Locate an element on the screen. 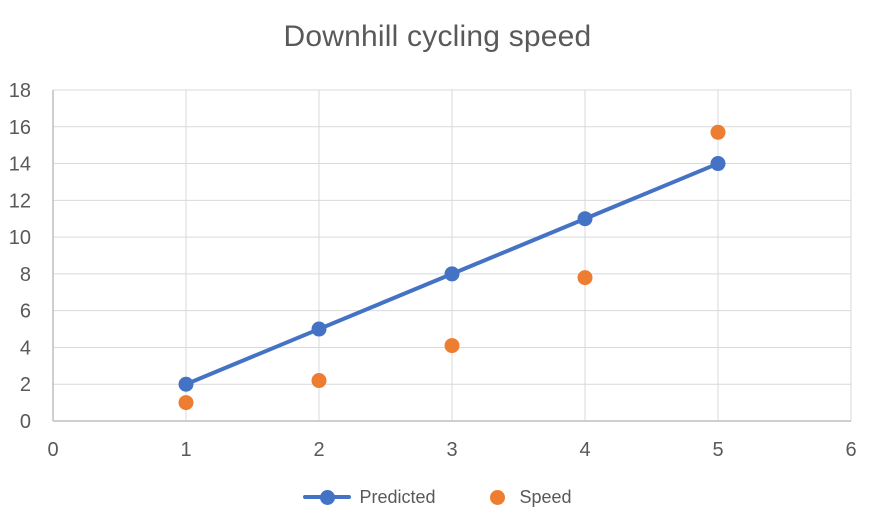 Image resolution: width=875 pixels, height=522 pixels. y-tick-label: 10 is located at coordinates (20, 238).